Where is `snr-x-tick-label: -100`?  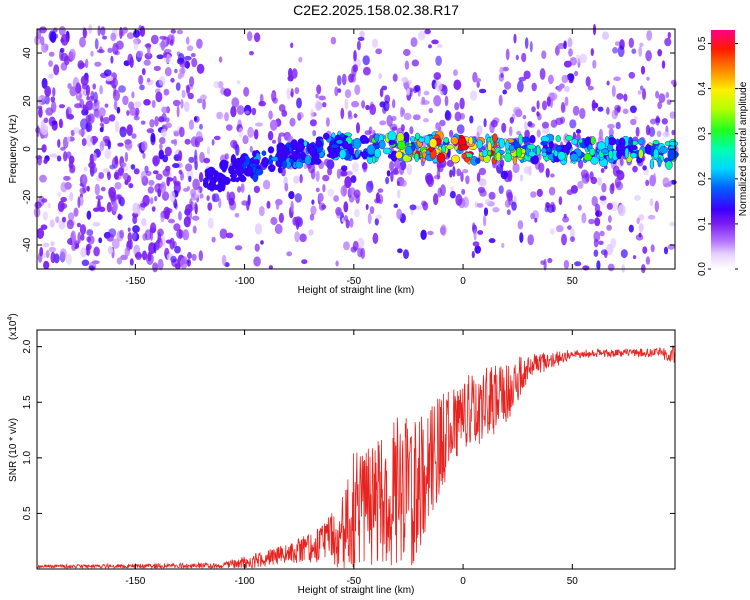 snr-x-tick-label: -100 is located at coordinates (245, 581).